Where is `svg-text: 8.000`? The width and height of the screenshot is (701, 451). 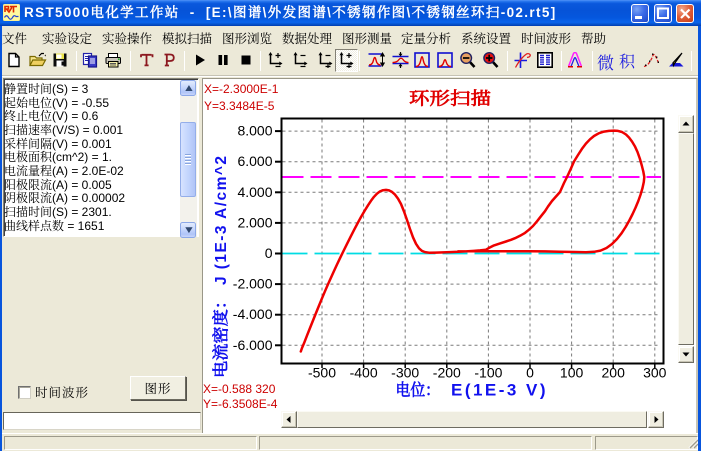 svg-text: 8.000 is located at coordinates (254, 131).